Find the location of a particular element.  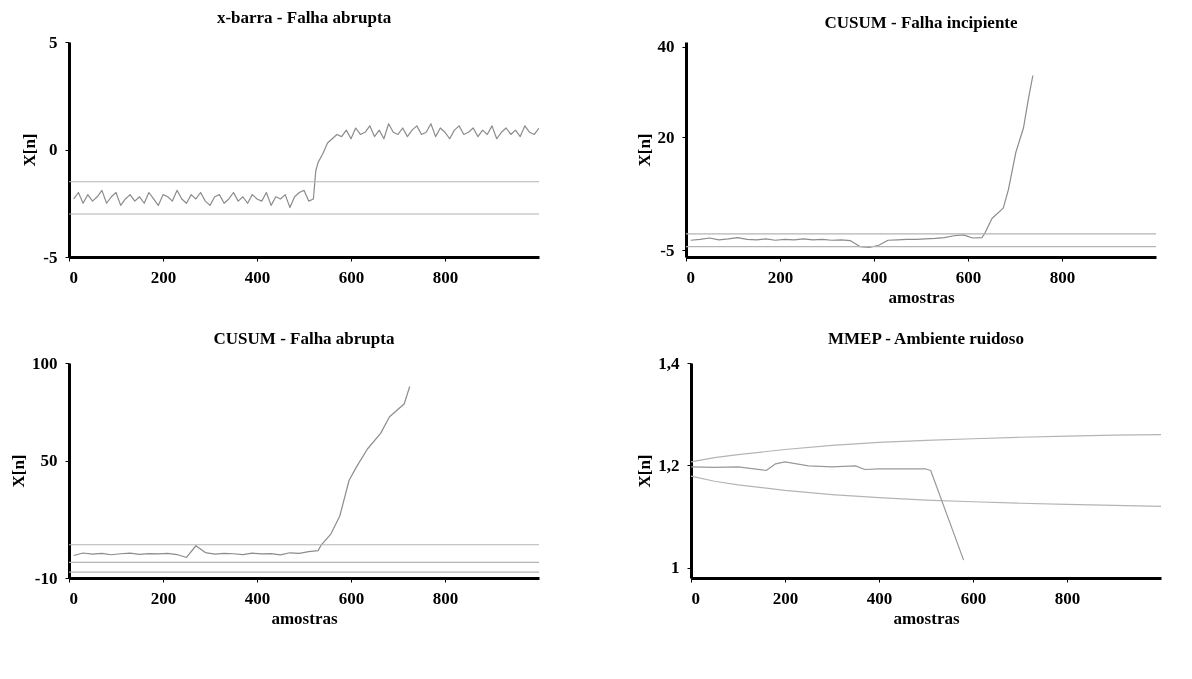

chart-title: x-barra - Falha abrupta is located at coordinates (304, 17).